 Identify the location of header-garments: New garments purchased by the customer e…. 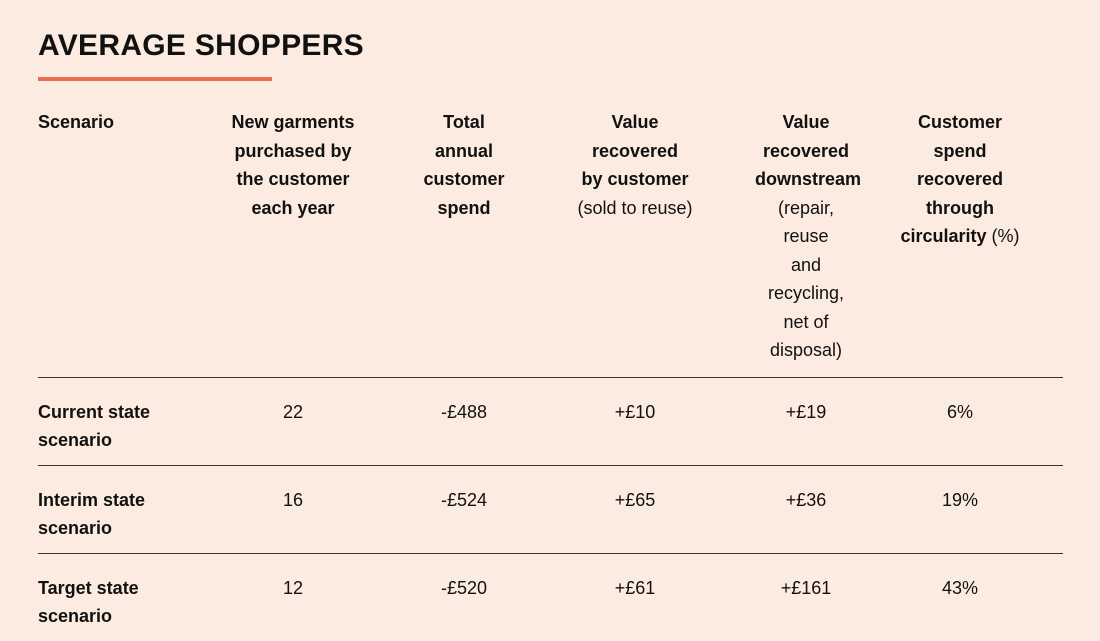
(293, 241).